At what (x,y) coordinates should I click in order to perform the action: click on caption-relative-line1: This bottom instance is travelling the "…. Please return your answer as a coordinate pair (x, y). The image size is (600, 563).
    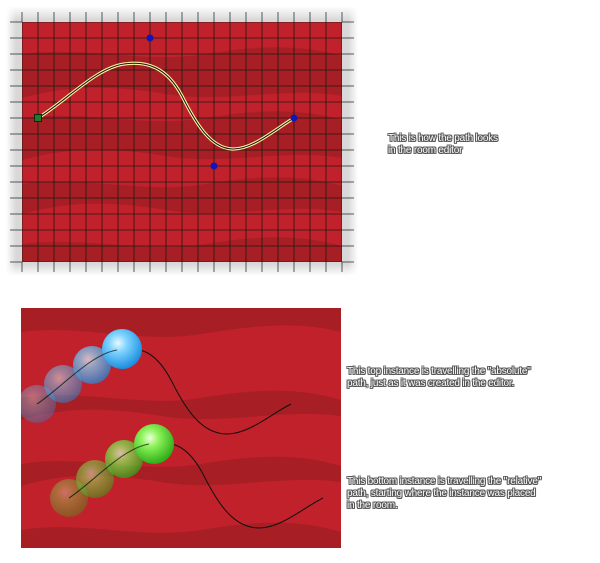
    Looking at the image, I should click on (444, 481).